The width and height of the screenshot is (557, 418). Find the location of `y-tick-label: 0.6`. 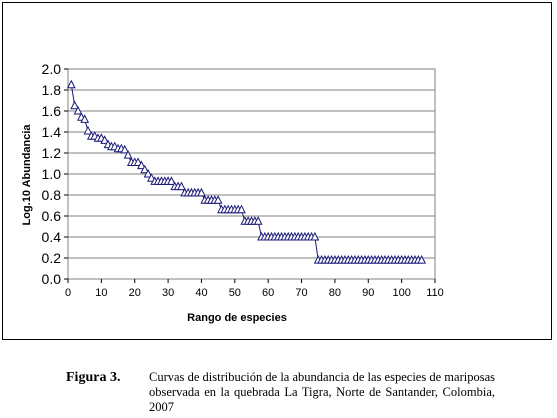

y-tick-label: 0.6 is located at coordinates (52, 216).